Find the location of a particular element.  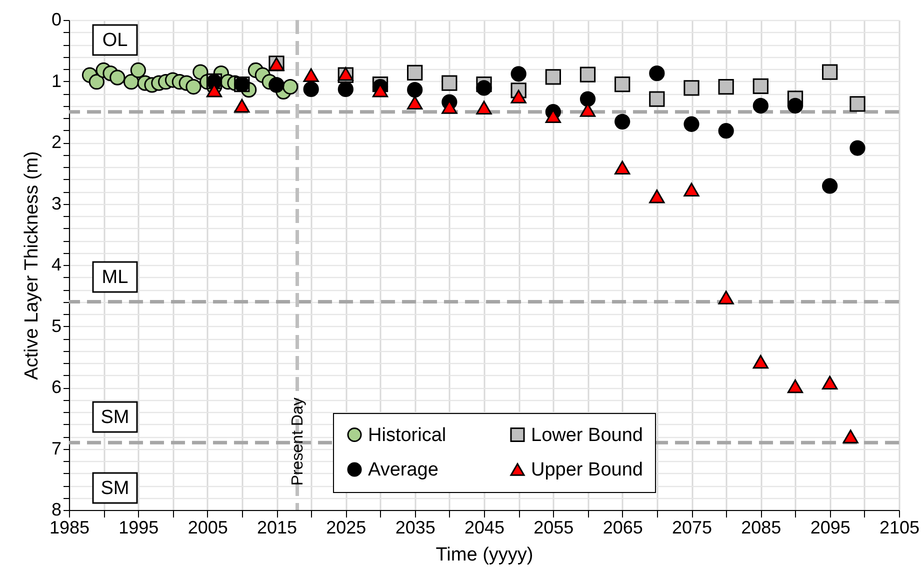

x-tick-label: 2015 is located at coordinates (277, 528).